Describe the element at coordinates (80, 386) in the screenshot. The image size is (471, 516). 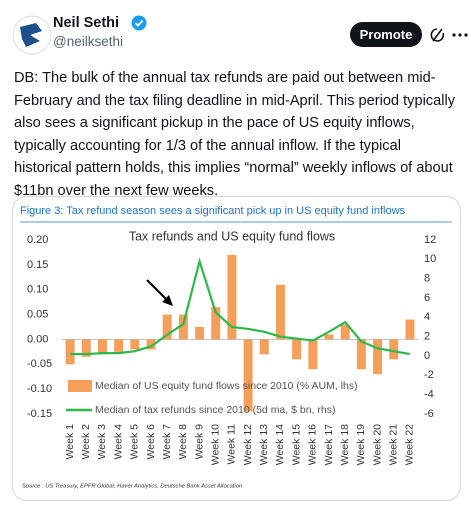
I see `legend-swatch` at that location.